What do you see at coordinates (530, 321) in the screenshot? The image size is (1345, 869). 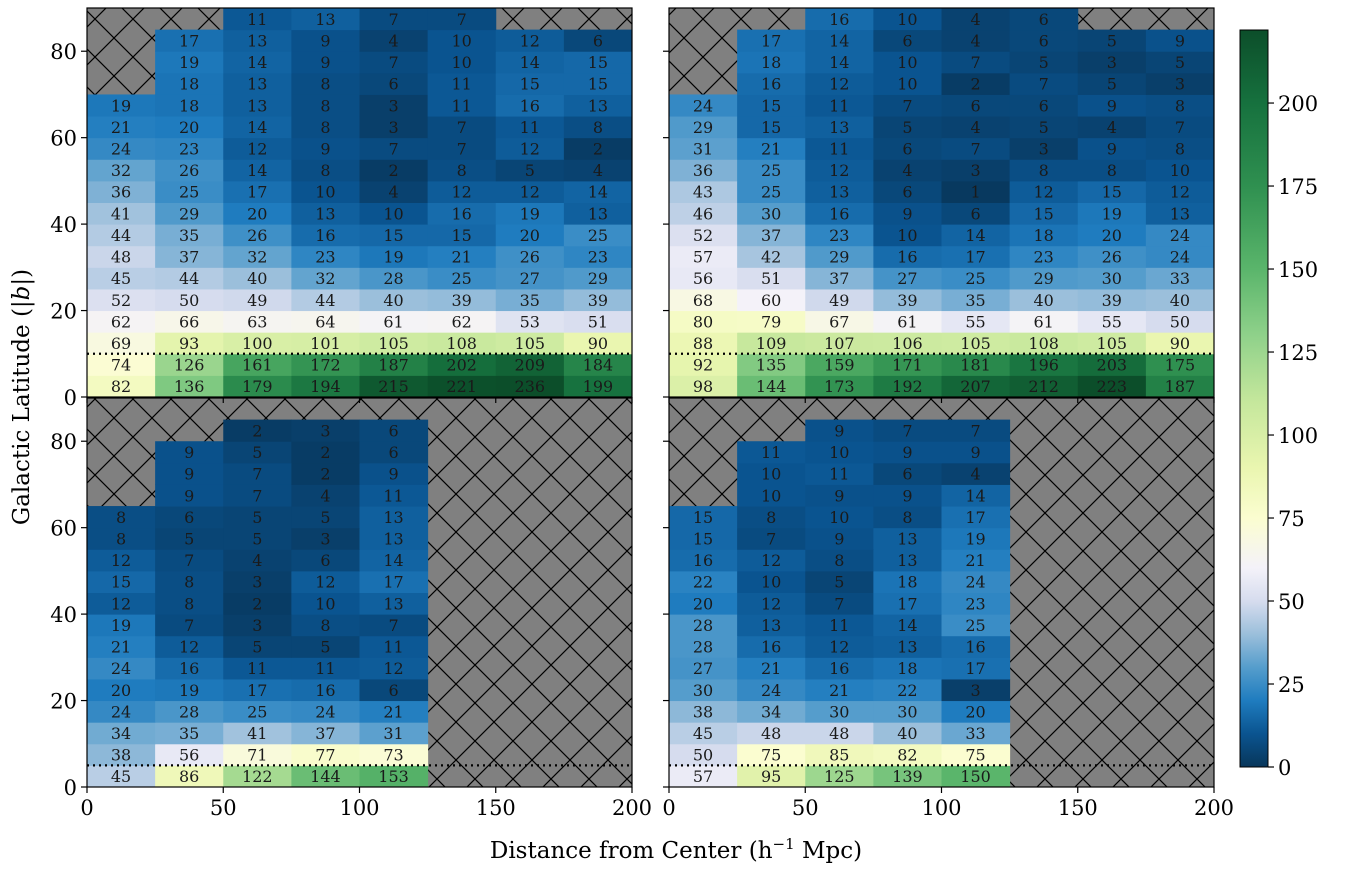 I see `cell-label: 53` at bounding box center [530, 321].